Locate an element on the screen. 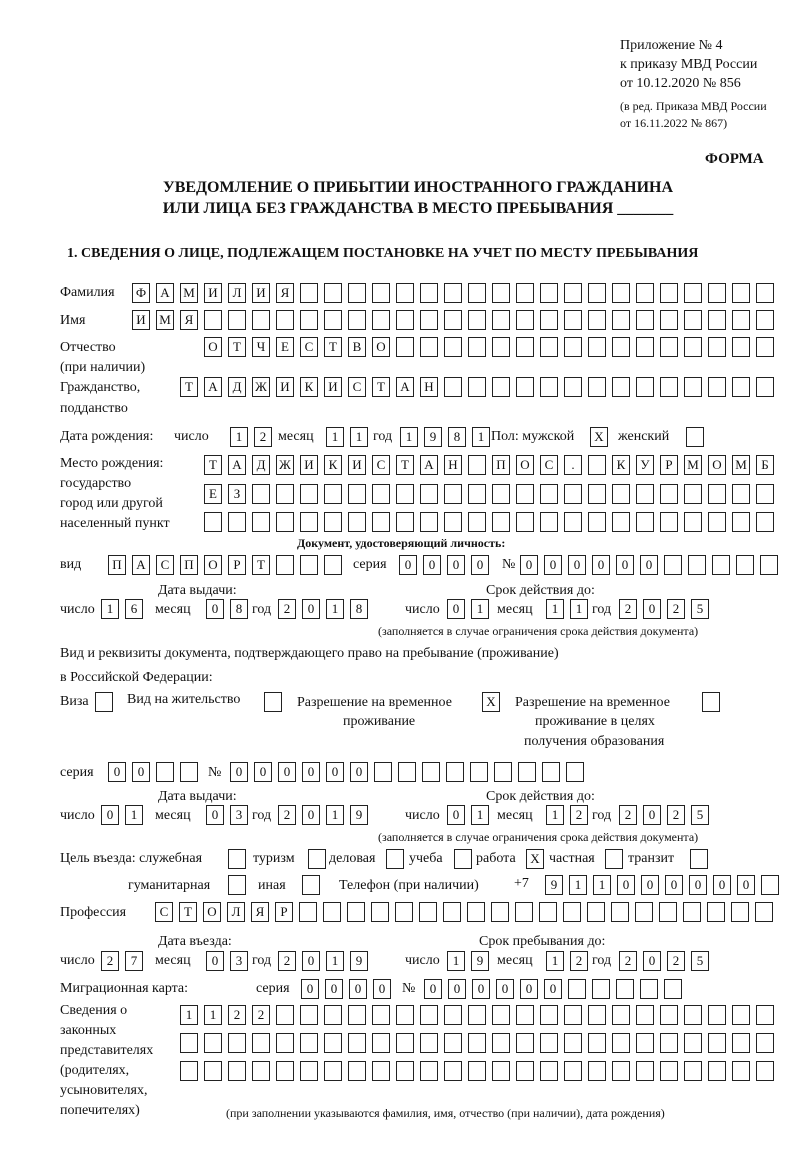 This screenshot has height=1163, width=800. pob-line1-cell: . is located at coordinates (573, 465).